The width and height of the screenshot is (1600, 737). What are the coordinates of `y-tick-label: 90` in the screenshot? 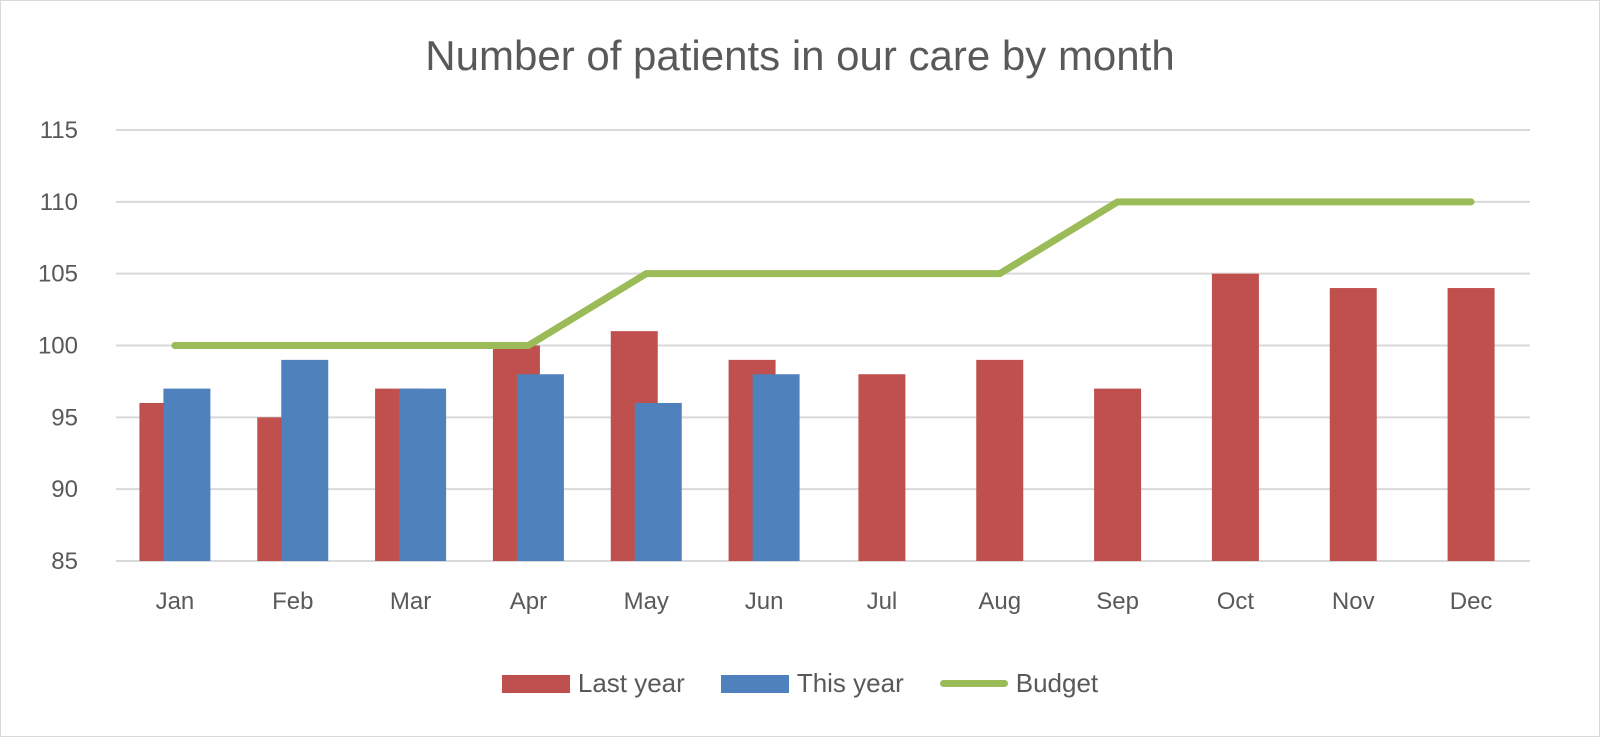 It's located at (64, 489).